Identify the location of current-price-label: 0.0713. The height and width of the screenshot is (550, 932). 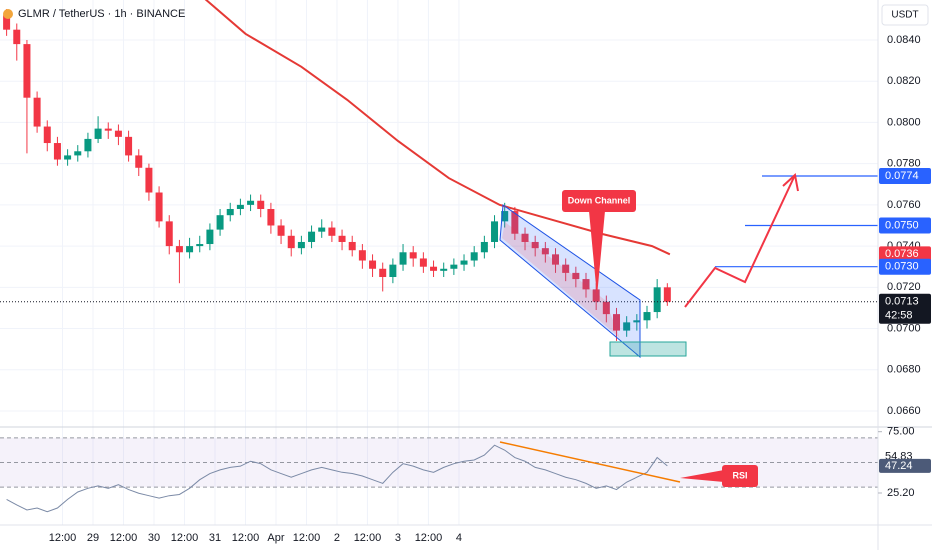
(902, 302).